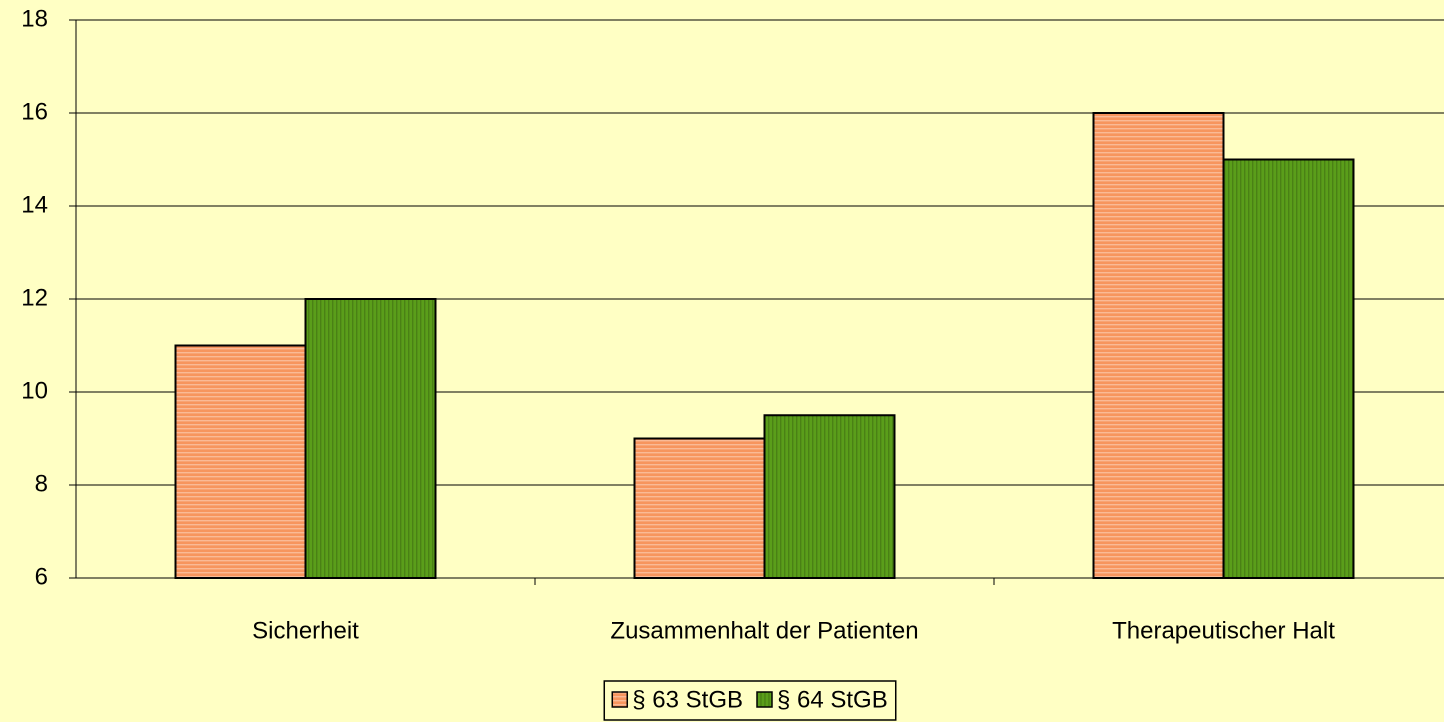 Image resolution: width=1444 pixels, height=722 pixels. What do you see at coordinates (34, 297) in the screenshot?
I see `y-tick-label: 12` at bounding box center [34, 297].